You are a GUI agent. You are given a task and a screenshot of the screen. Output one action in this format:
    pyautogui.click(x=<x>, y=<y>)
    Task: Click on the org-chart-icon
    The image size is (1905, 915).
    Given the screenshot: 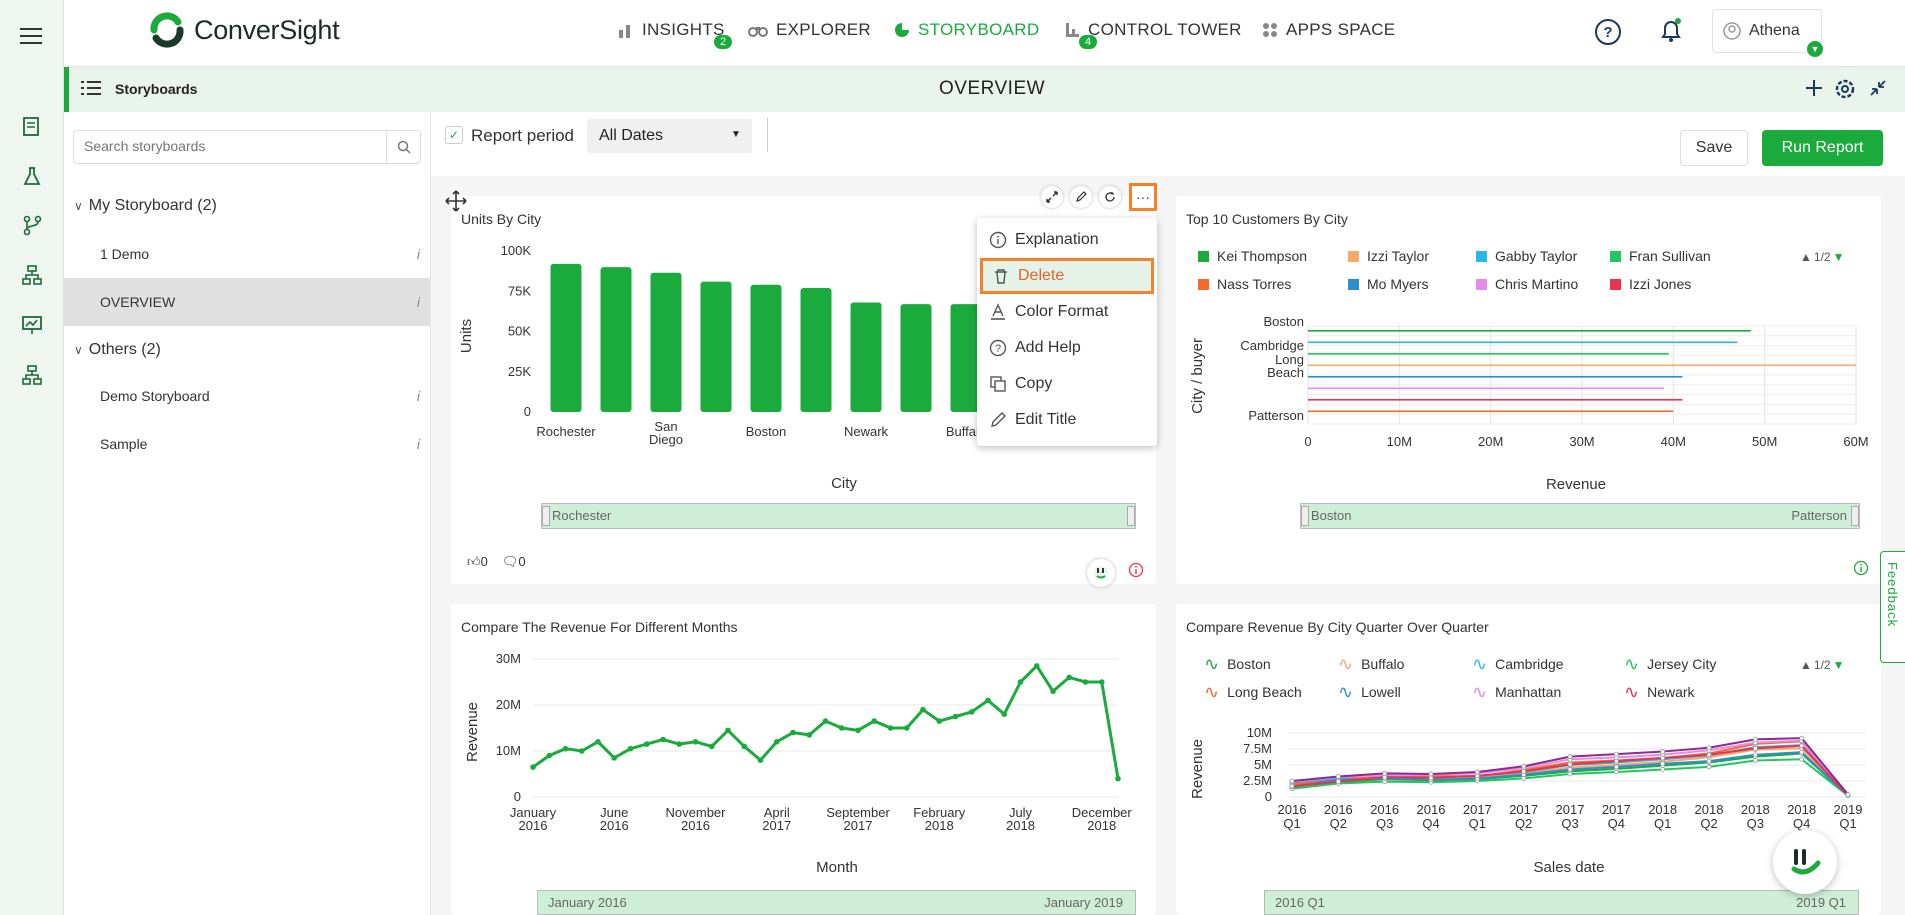 What is the action you would take?
    pyautogui.click(x=32, y=377)
    